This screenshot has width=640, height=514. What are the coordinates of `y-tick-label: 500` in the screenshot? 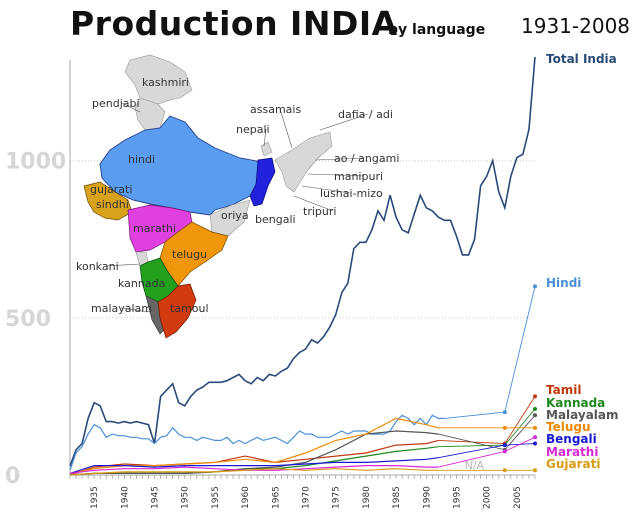 It's located at (28, 319).